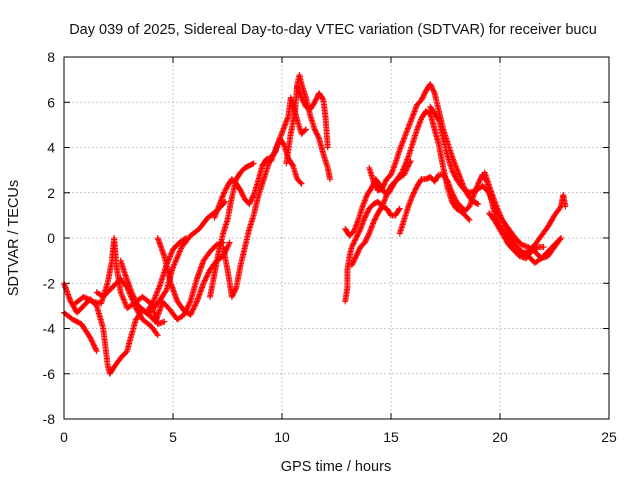 The image size is (640, 480). What do you see at coordinates (258, 178) in the screenshot?
I see `series-sat-k` at bounding box center [258, 178].